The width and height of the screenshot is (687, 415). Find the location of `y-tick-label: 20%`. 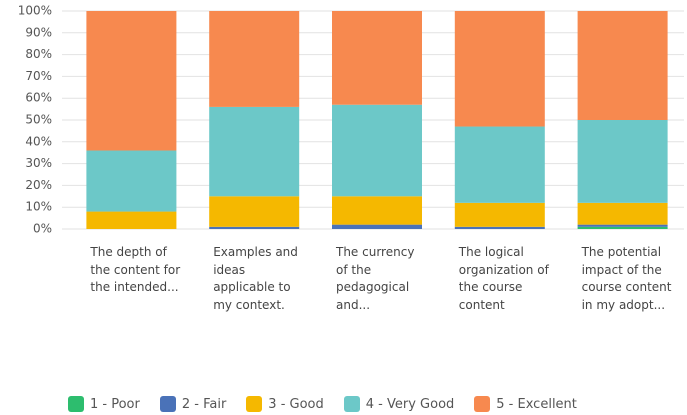

y-tick-label: 20% is located at coordinates (38, 185).